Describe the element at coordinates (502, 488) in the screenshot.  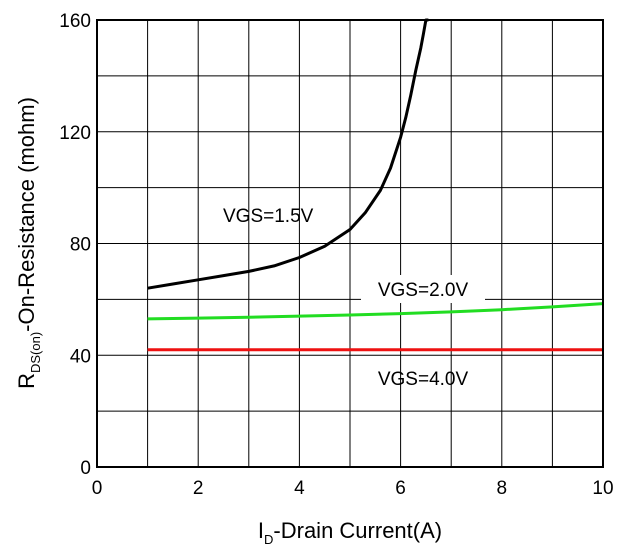
I see `x-tick-label: 8` at that location.